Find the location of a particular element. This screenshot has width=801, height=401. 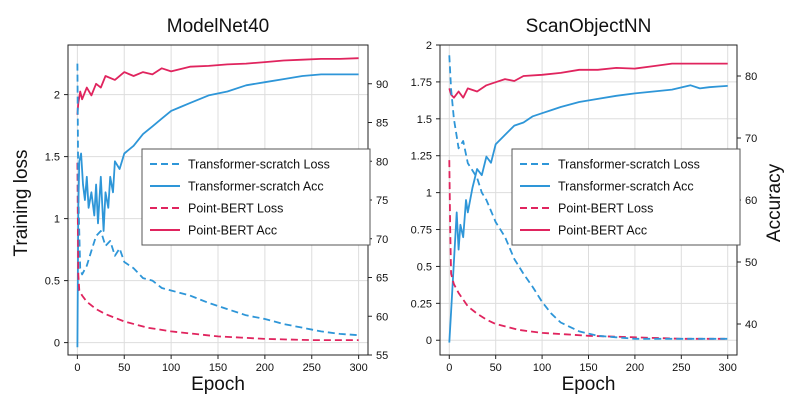

left-y-tick-label: 0.25 is located at coordinates (421, 304).